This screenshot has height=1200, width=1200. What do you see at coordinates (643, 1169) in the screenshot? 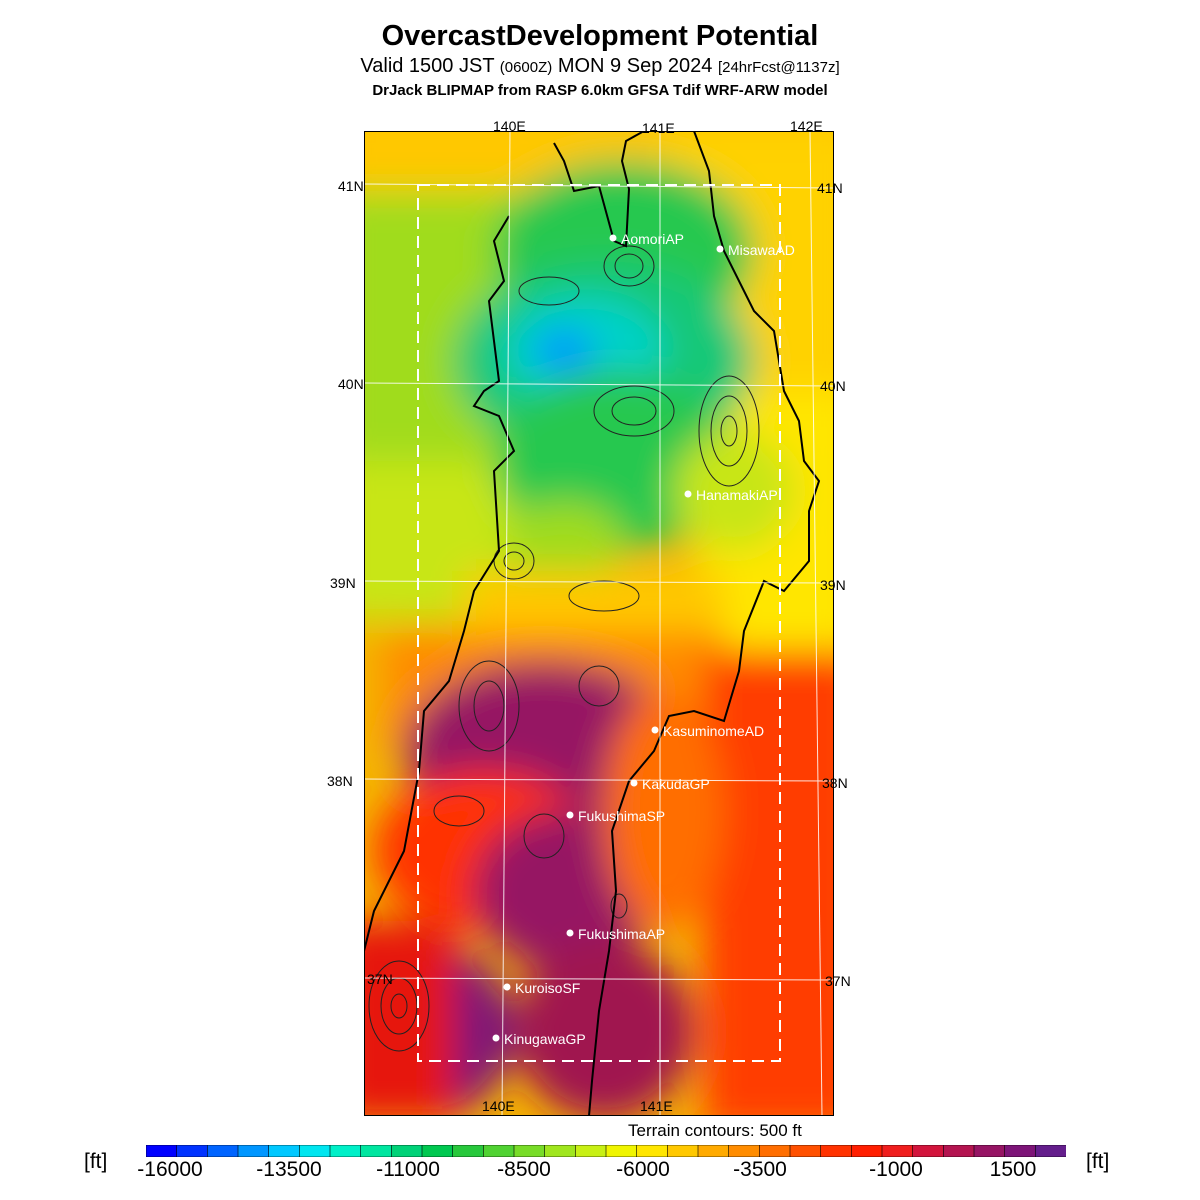
I see `colorbar-tick-label: -6000` at bounding box center [643, 1169].